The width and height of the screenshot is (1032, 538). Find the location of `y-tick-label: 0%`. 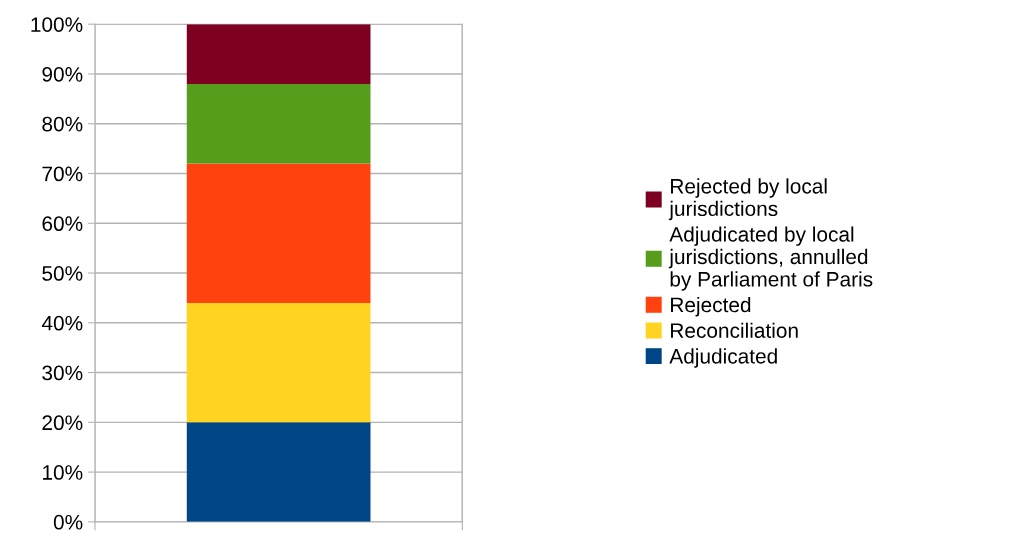

y-tick-label: 0% is located at coordinates (68, 522).